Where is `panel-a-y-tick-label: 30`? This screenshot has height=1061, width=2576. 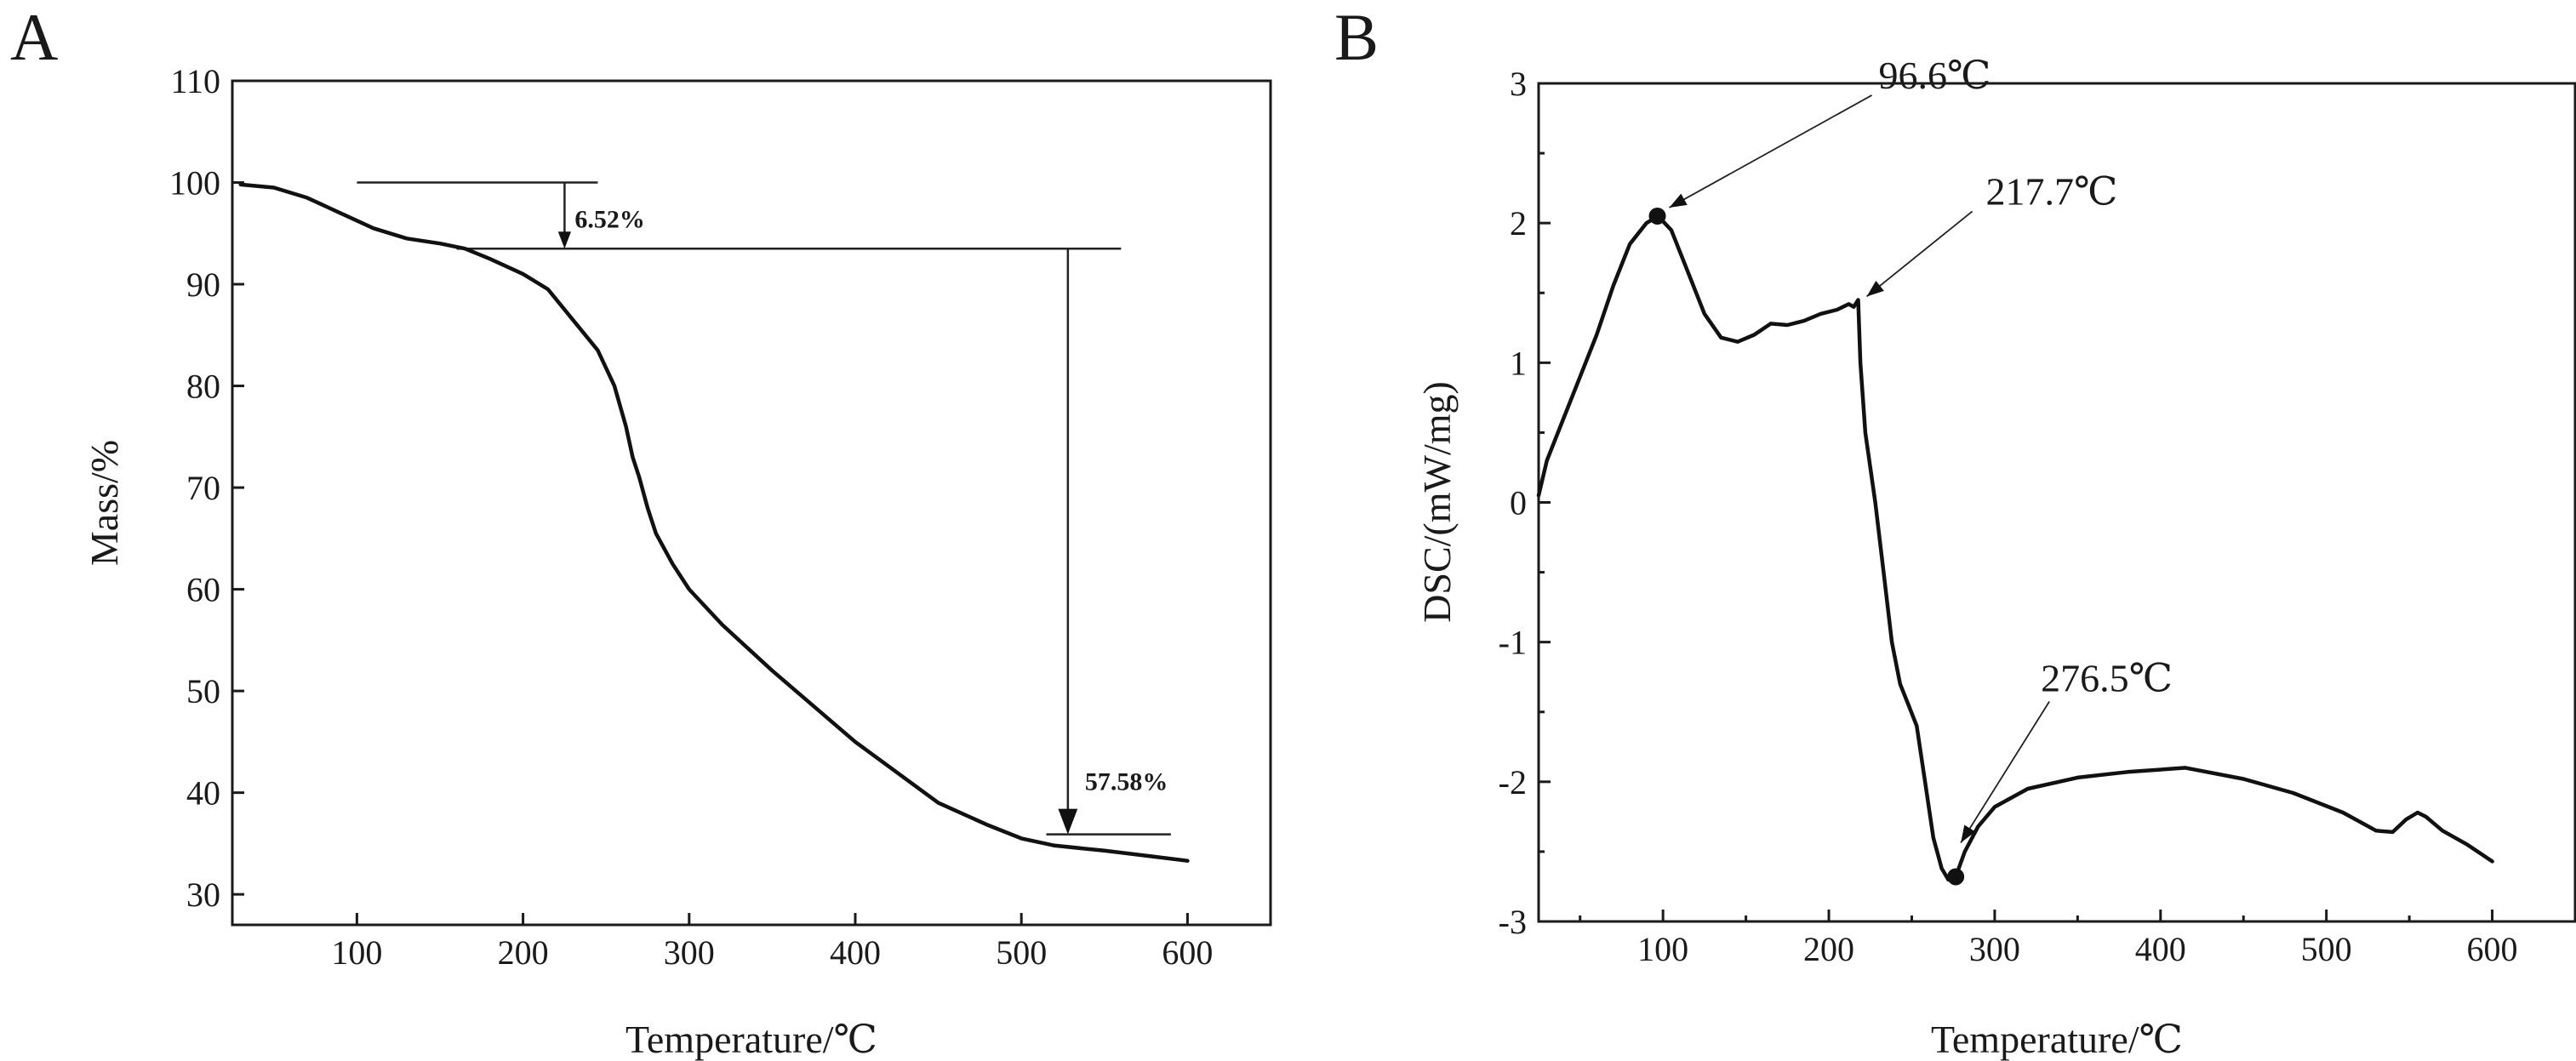
panel-a-y-tick-label: 30 is located at coordinates (203, 895).